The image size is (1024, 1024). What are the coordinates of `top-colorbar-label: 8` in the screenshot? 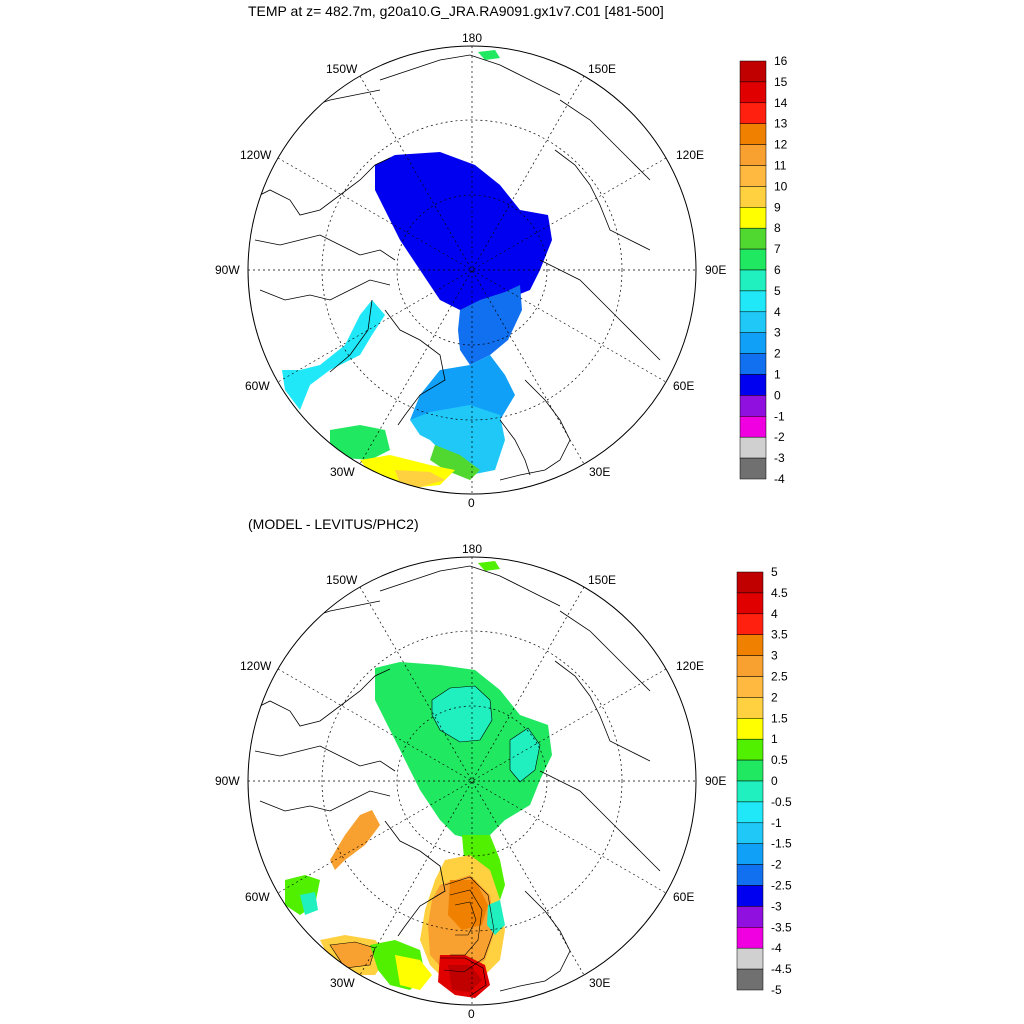 It's located at (777, 228).